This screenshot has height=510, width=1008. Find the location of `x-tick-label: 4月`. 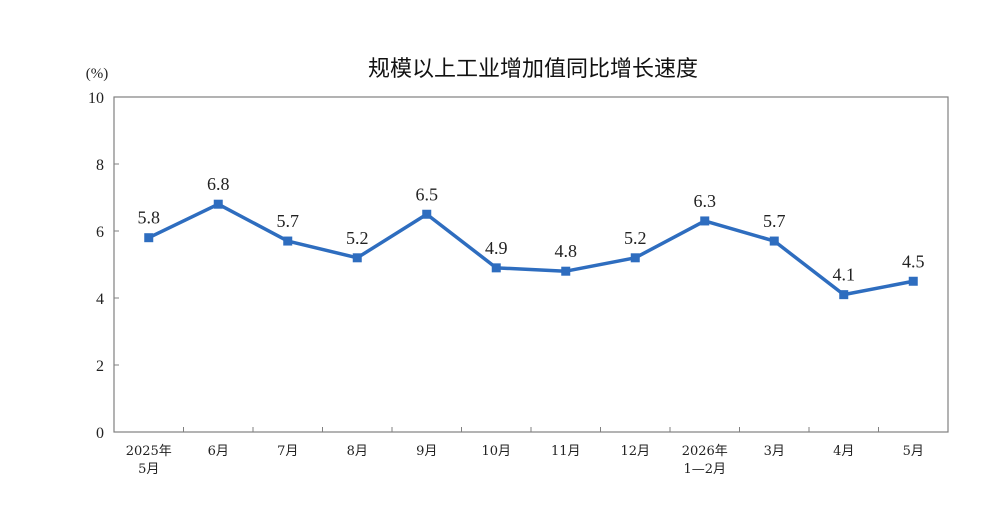

x-tick-label: 4月 is located at coordinates (843, 451).